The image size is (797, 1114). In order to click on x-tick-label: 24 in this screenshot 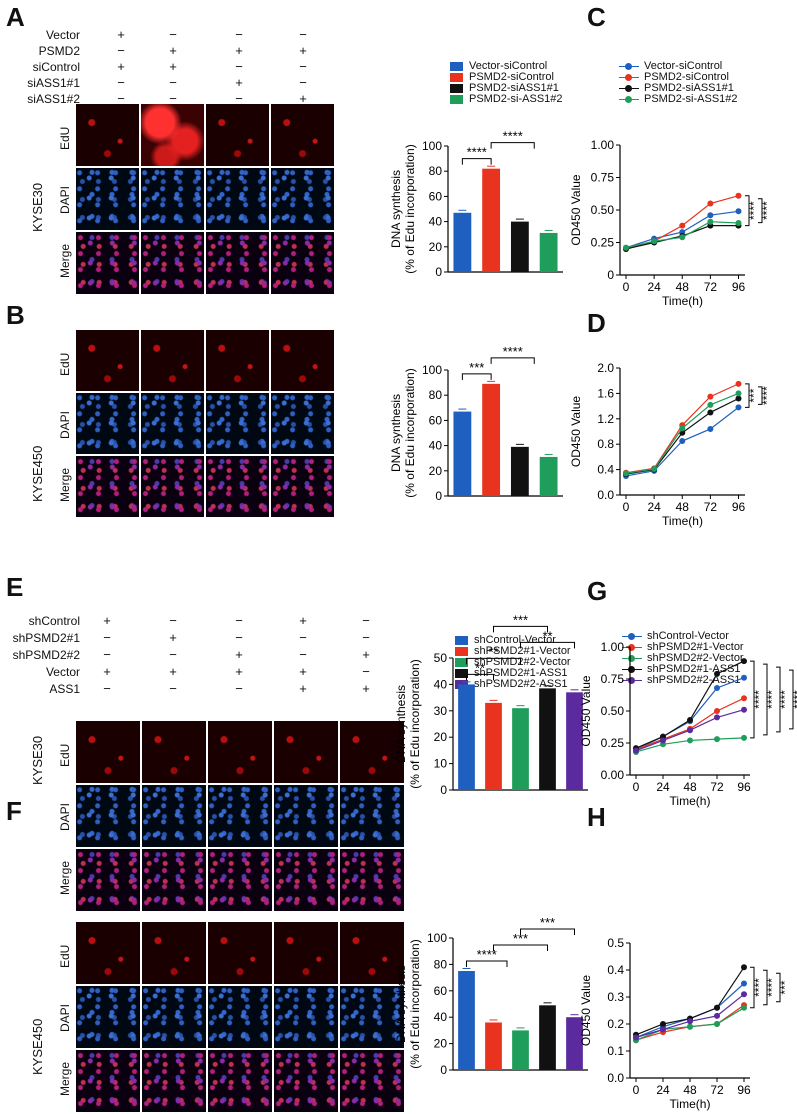, I will do `click(654, 507)`.